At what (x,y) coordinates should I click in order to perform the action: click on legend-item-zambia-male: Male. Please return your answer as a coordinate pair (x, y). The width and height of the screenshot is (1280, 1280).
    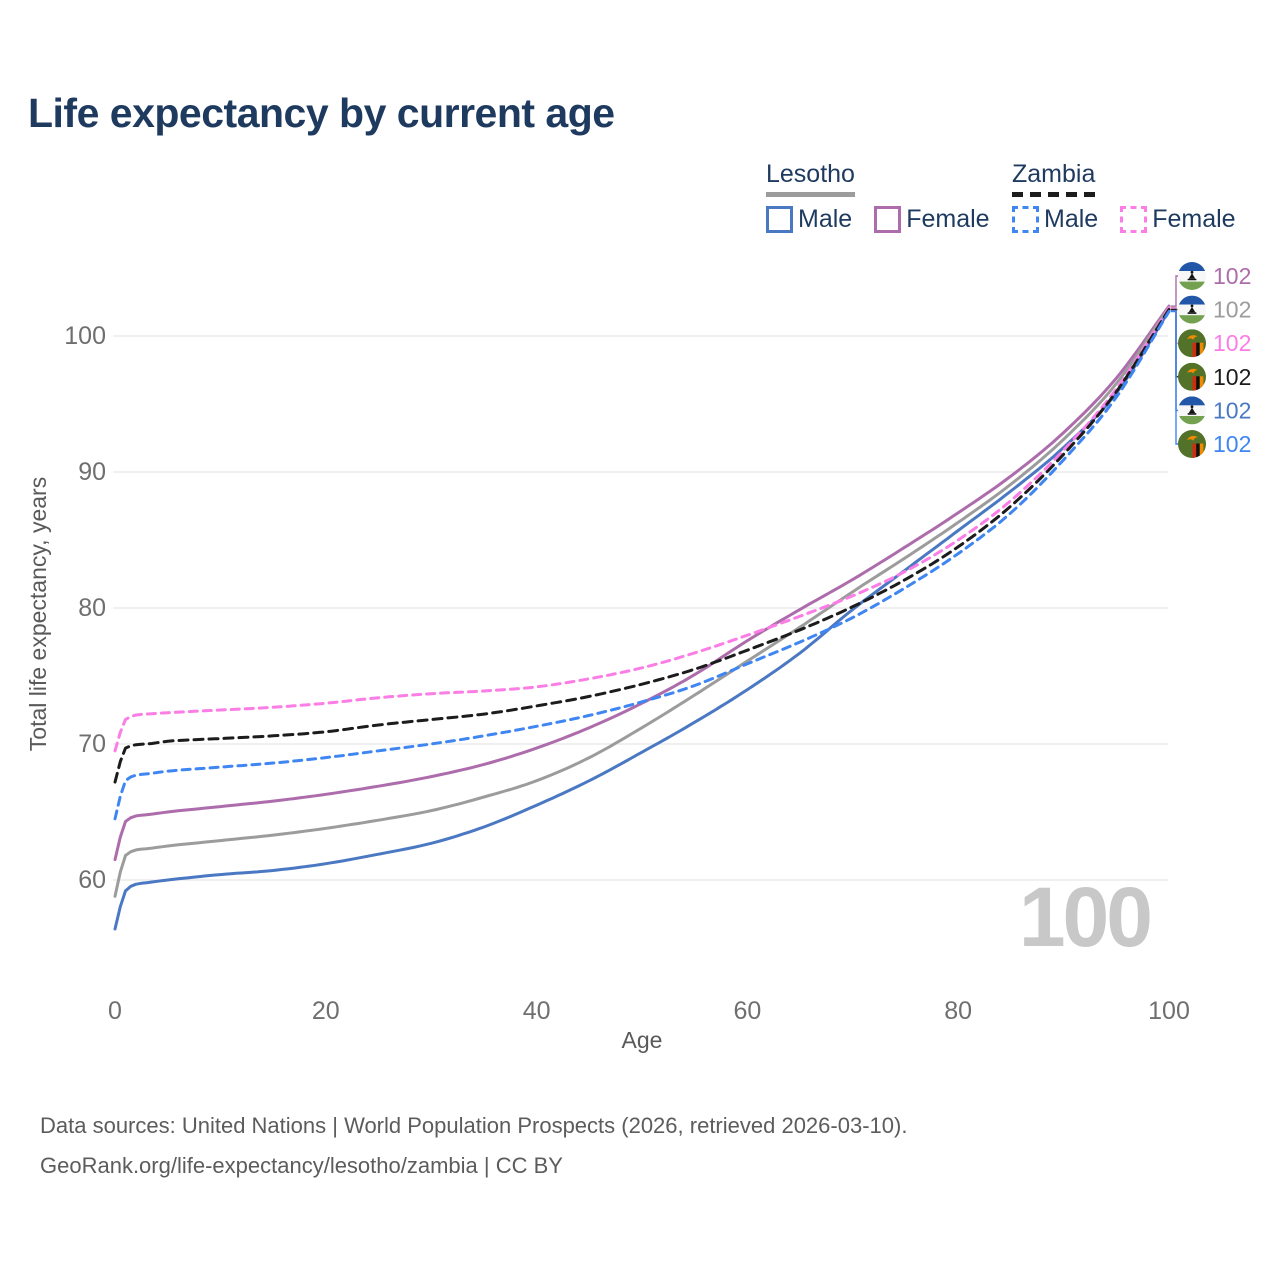
    Looking at the image, I should click on (1055, 219).